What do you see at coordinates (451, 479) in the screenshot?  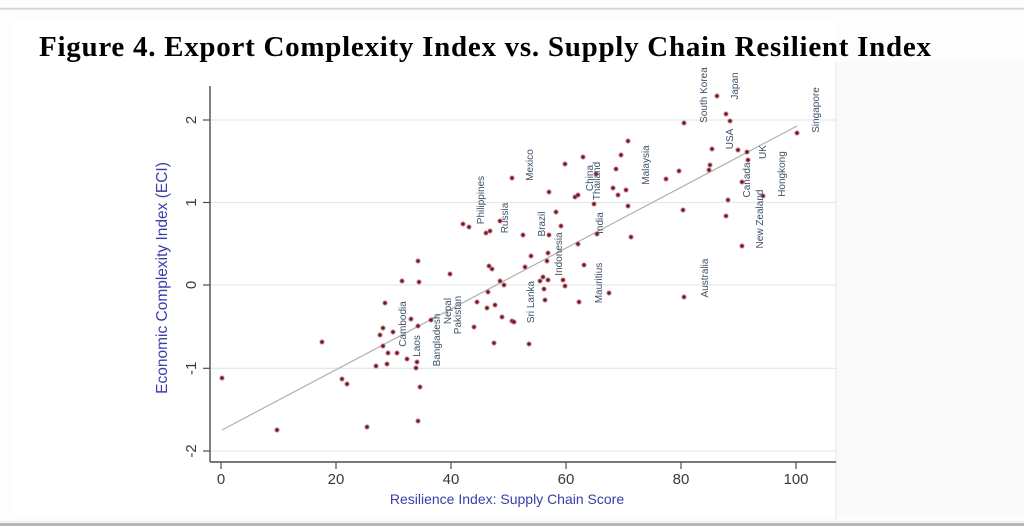 I see `svg-text: 40` at bounding box center [451, 479].